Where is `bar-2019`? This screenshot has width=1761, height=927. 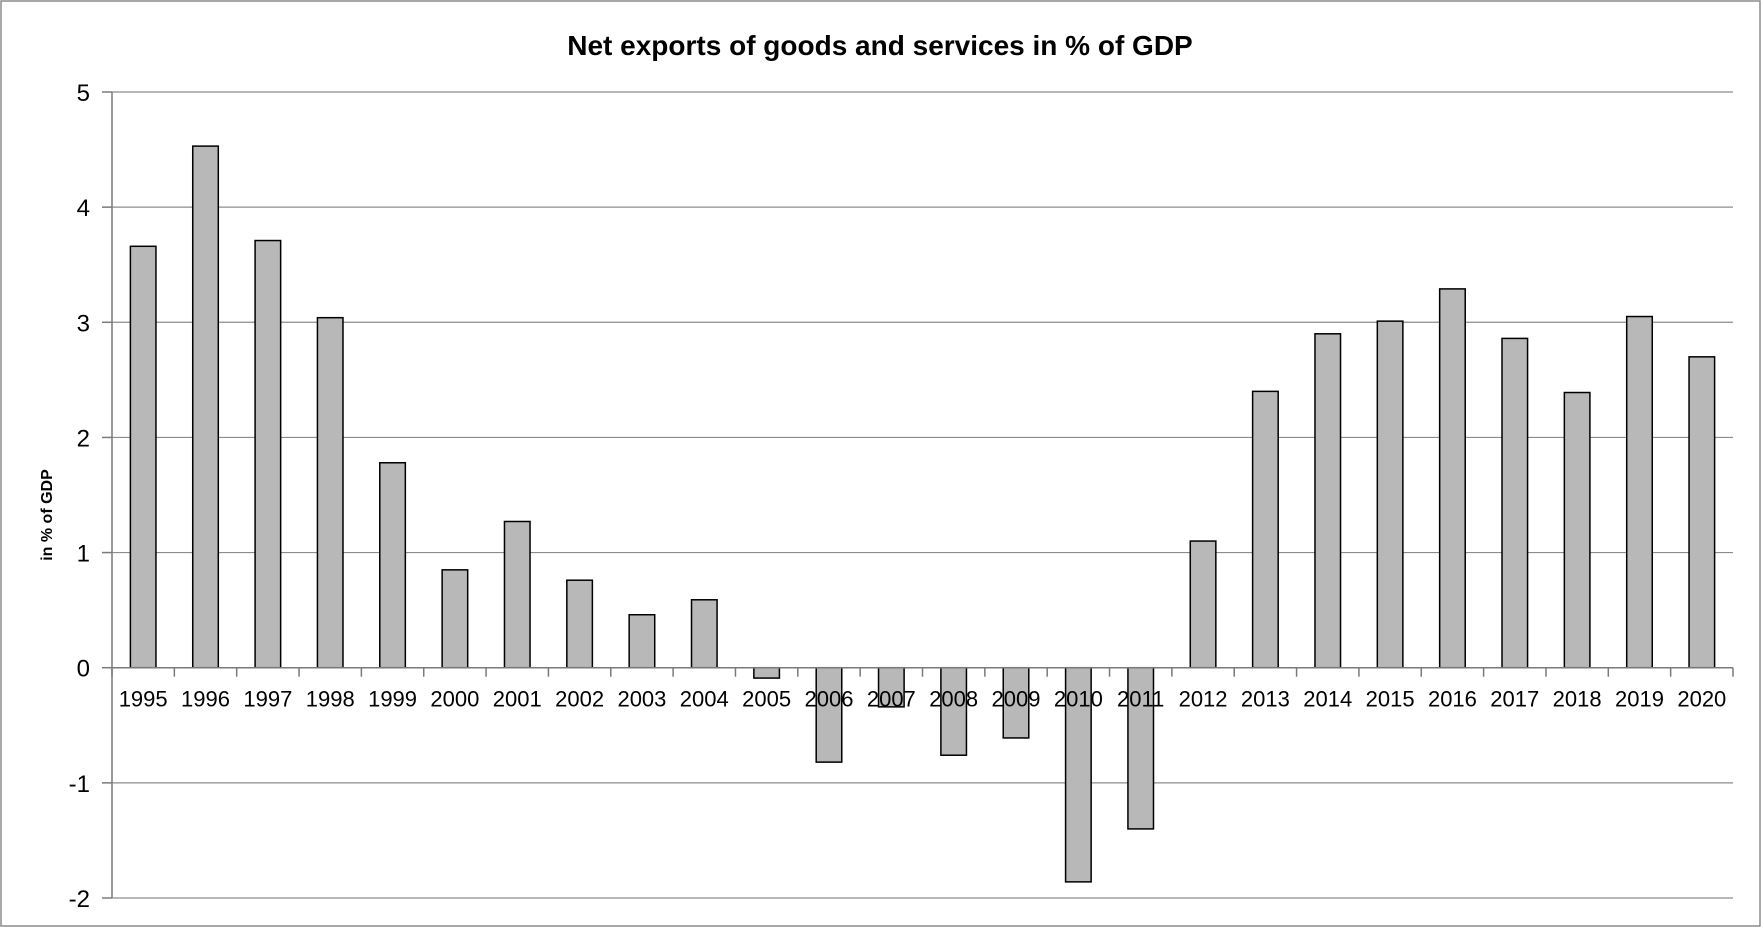 bar-2019 is located at coordinates (1639, 492).